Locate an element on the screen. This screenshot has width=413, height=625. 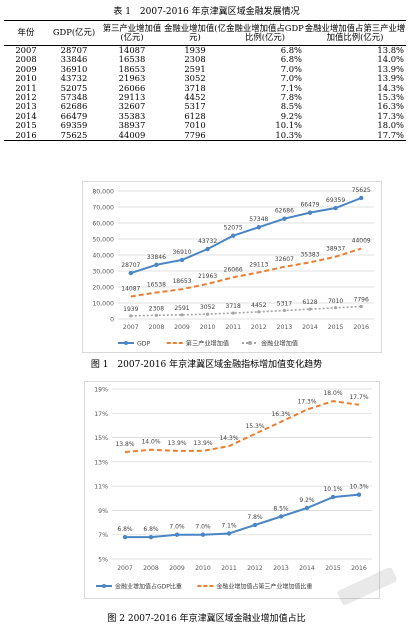
watermark-logo is located at coordinates (367, 587).